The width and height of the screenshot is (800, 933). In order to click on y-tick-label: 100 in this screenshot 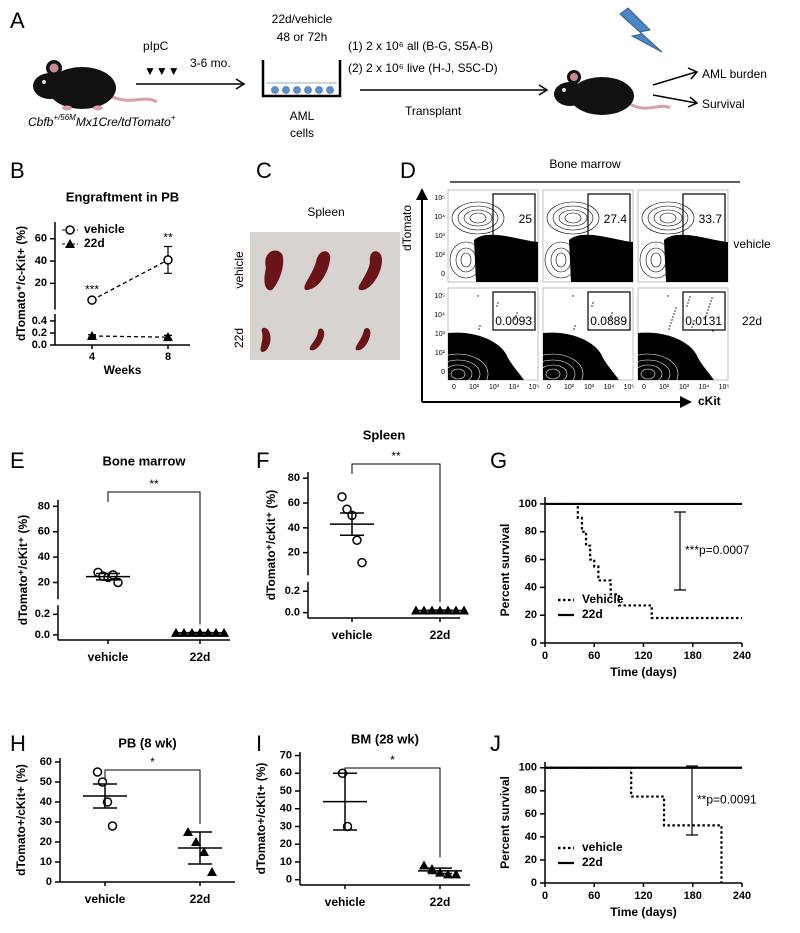, I will do `click(528, 504)`.